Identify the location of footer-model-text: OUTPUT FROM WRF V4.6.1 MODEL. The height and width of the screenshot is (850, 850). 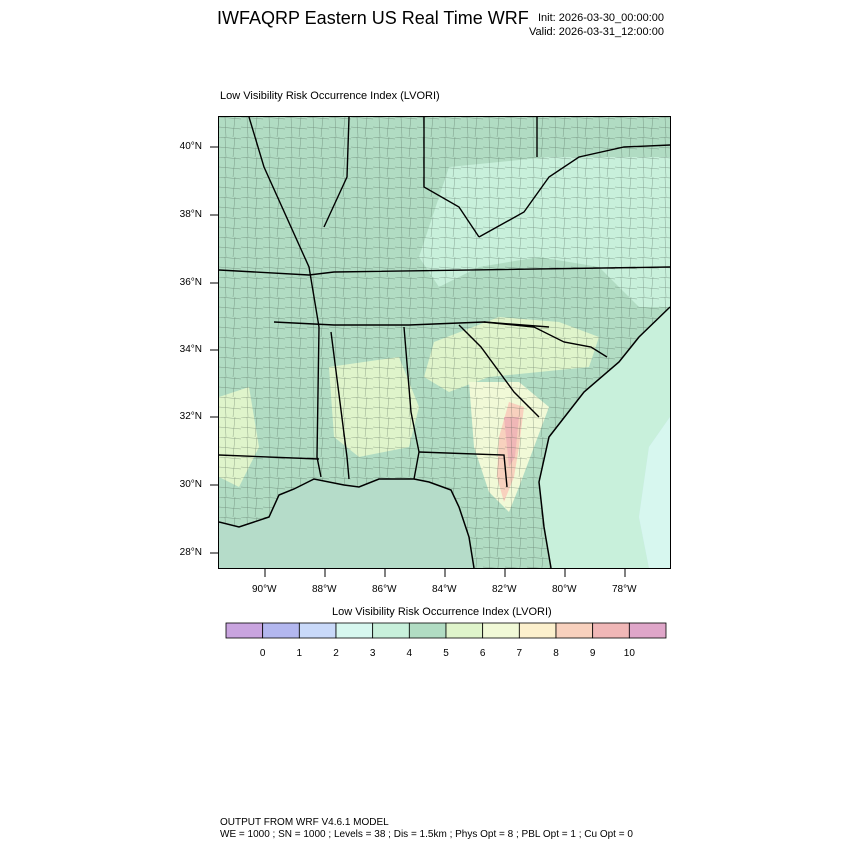
(304, 822).